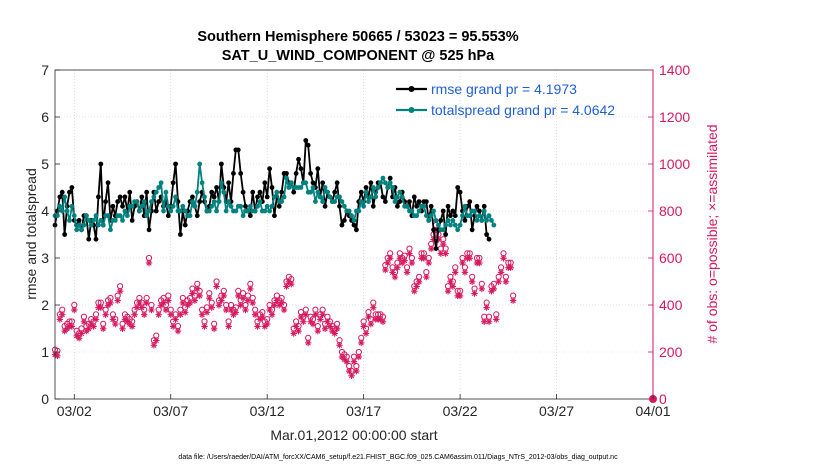 The image size is (830, 475). What do you see at coordinates (671, 305) in the screenshot?
I see `y-tick-label-right: 400` at bounding box center [671, 305].